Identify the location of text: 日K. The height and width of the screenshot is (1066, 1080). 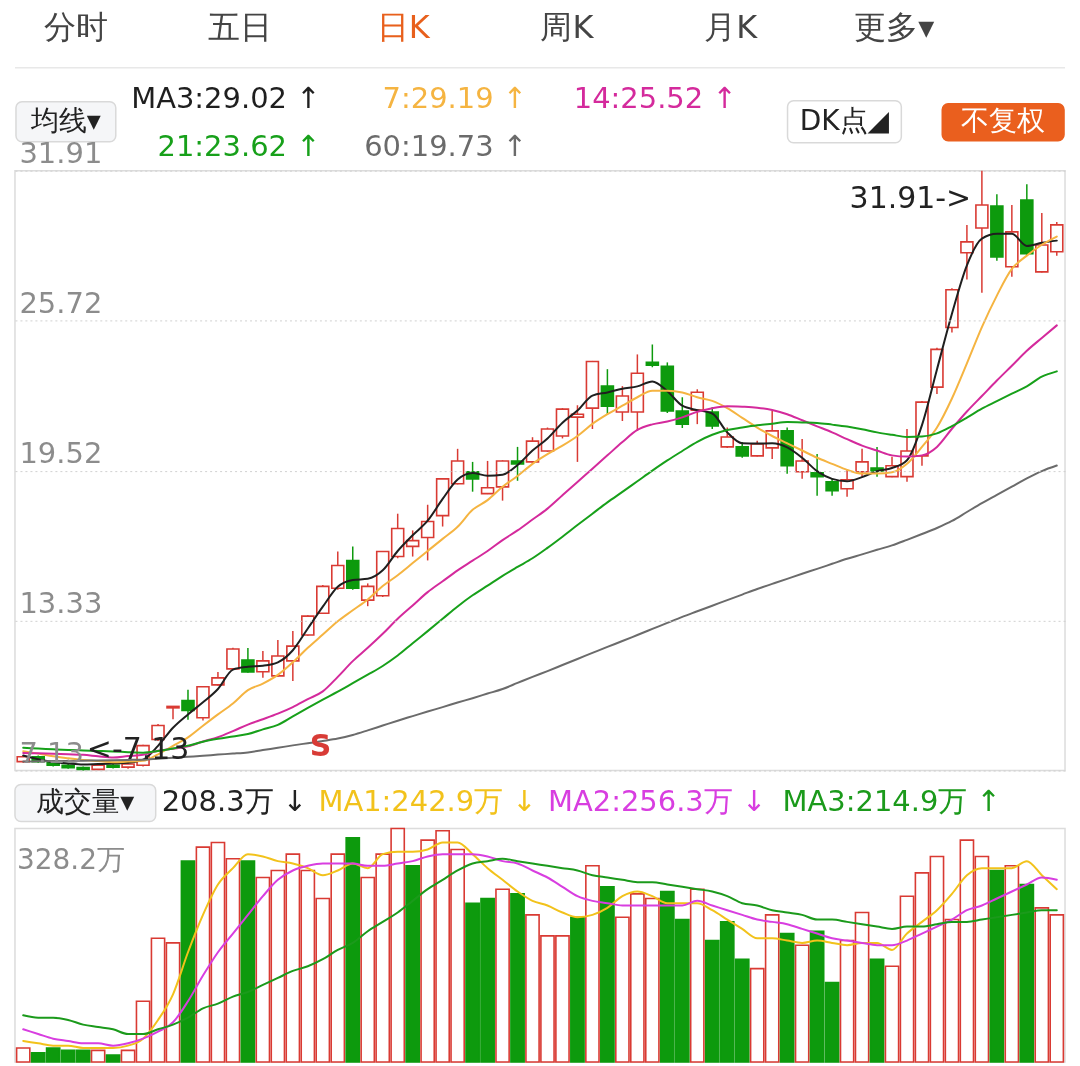
(403, 26).